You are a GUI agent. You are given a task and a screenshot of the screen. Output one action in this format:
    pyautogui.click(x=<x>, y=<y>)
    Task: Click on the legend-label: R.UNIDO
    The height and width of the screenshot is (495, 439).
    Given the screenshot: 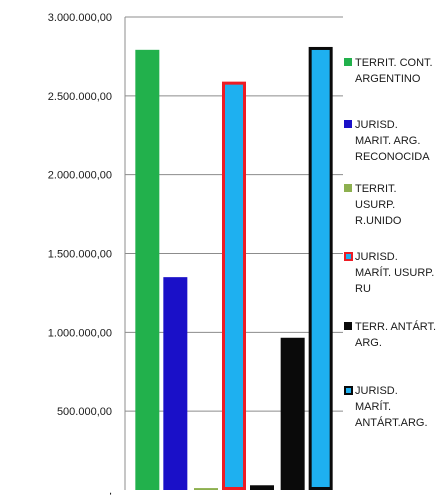 What is the action you would take?
    pyautogui.click(x=378, y=221)
    